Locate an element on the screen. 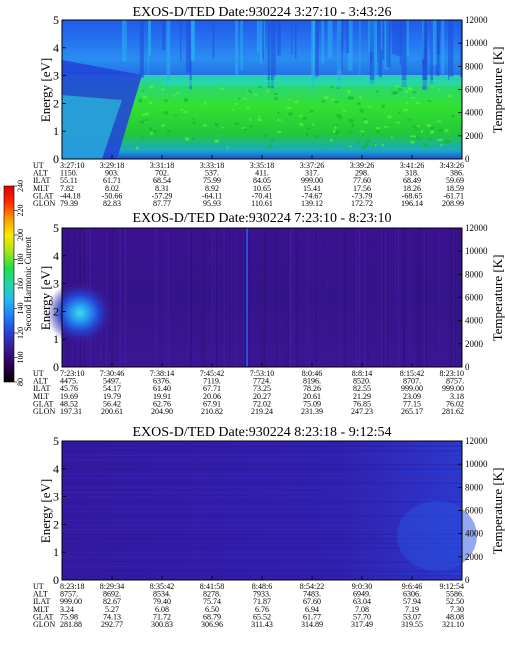  orbit-cell: 247.23 is located at coordinates (362, 411).